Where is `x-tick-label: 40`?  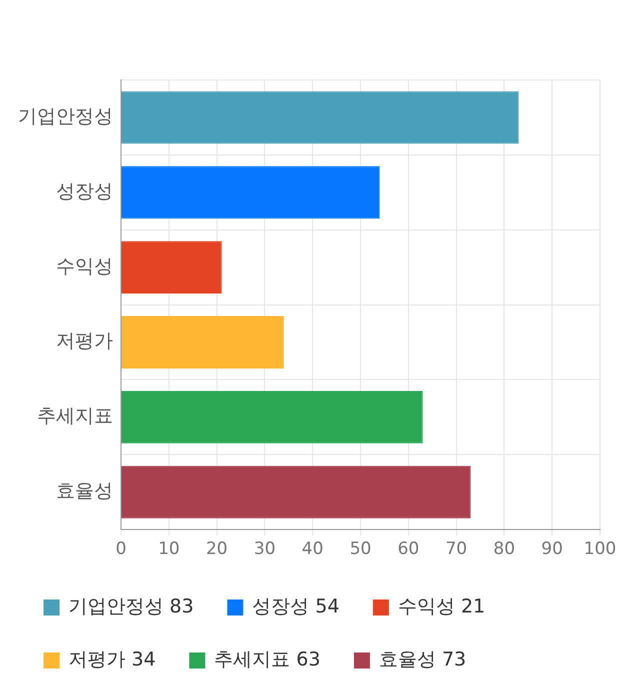
x-tick-label: 40 is located at coordinates (313, 549).